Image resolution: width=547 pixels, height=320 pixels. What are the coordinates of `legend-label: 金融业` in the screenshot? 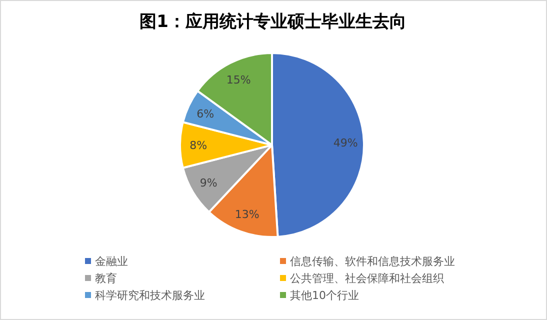 It's located at (111, 261).